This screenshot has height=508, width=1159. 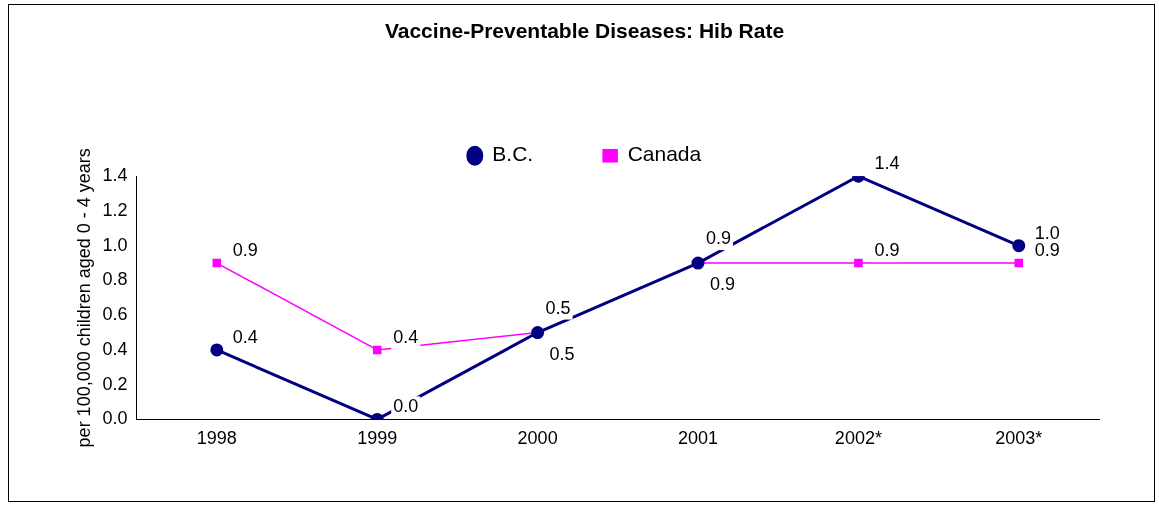 I want to click on x-tick-label: 2003*, so click(x=1019, y=438).